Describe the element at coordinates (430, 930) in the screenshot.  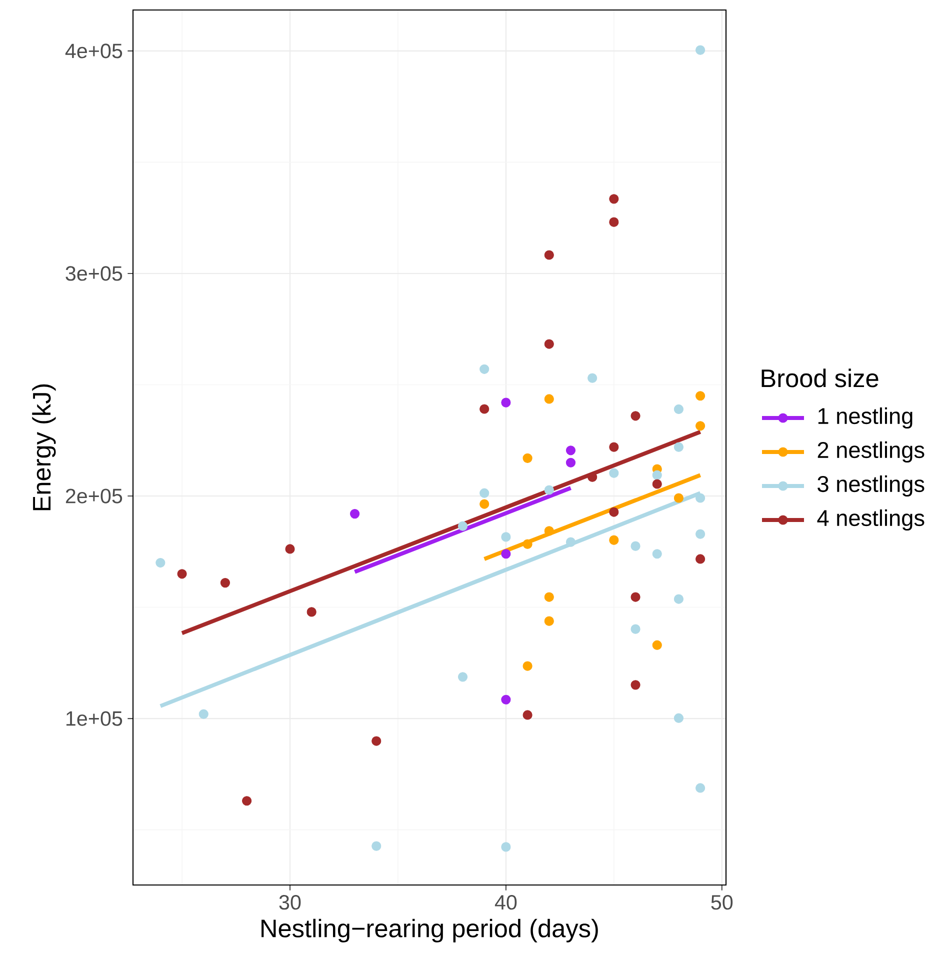
I see `x-axis-title: Nestling−rearing period (days)` at that location.